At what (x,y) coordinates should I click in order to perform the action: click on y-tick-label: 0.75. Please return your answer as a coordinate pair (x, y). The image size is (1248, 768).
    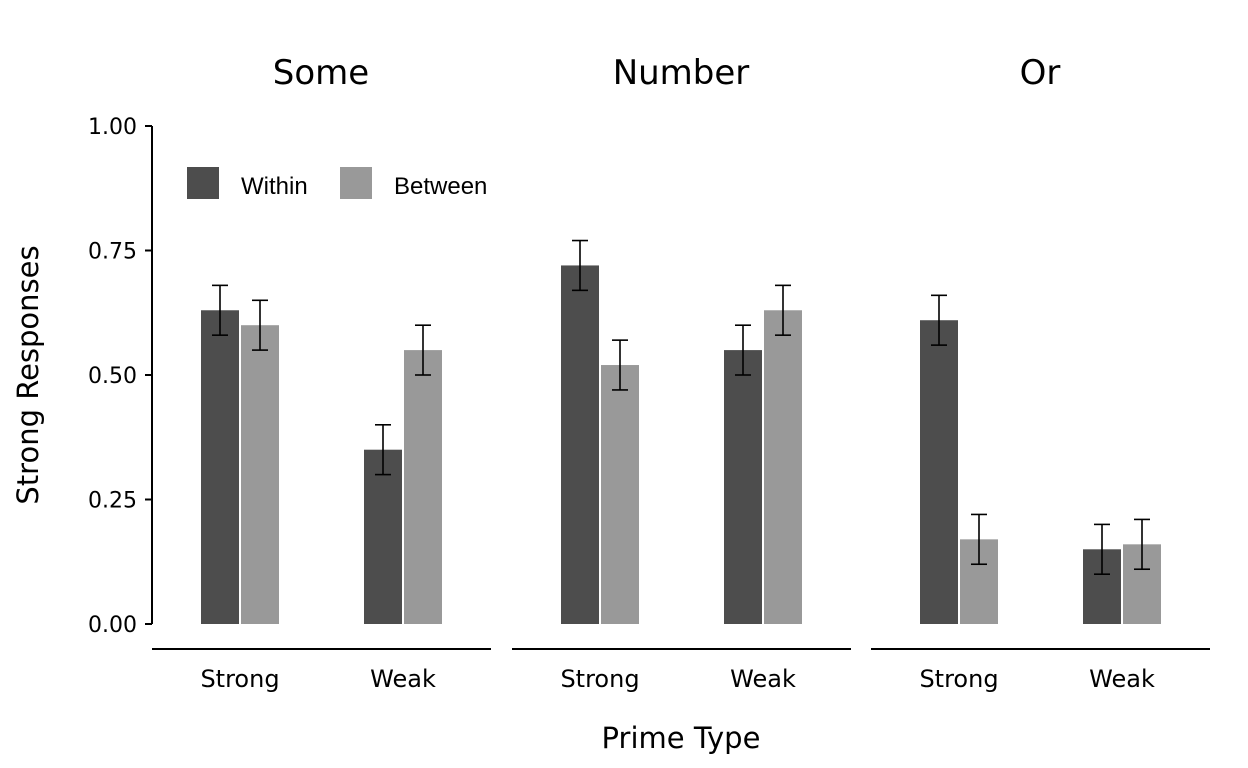
    Looking at the image, I should click on (112, 252).